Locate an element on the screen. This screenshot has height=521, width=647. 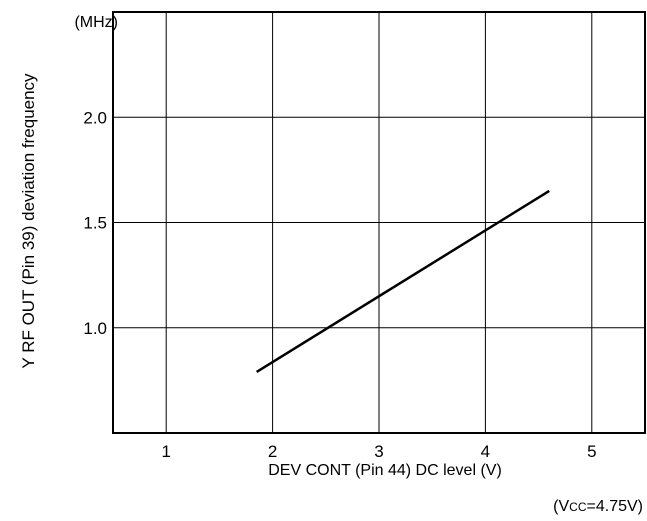
y-tick-label-1.5: 1.5 is located at coordinates (95, 223).